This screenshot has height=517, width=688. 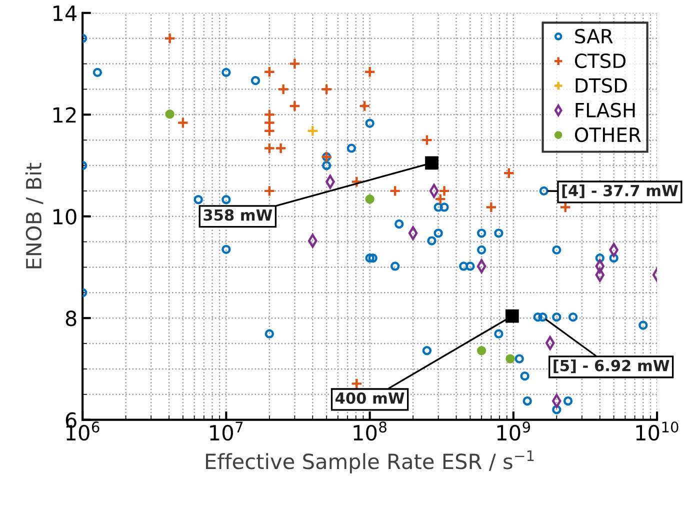 What do you see at coordinates (612, 367) in the screenshot?
I see `annotation: [5] - 6.92 mW` at bounding box center [612, 367].